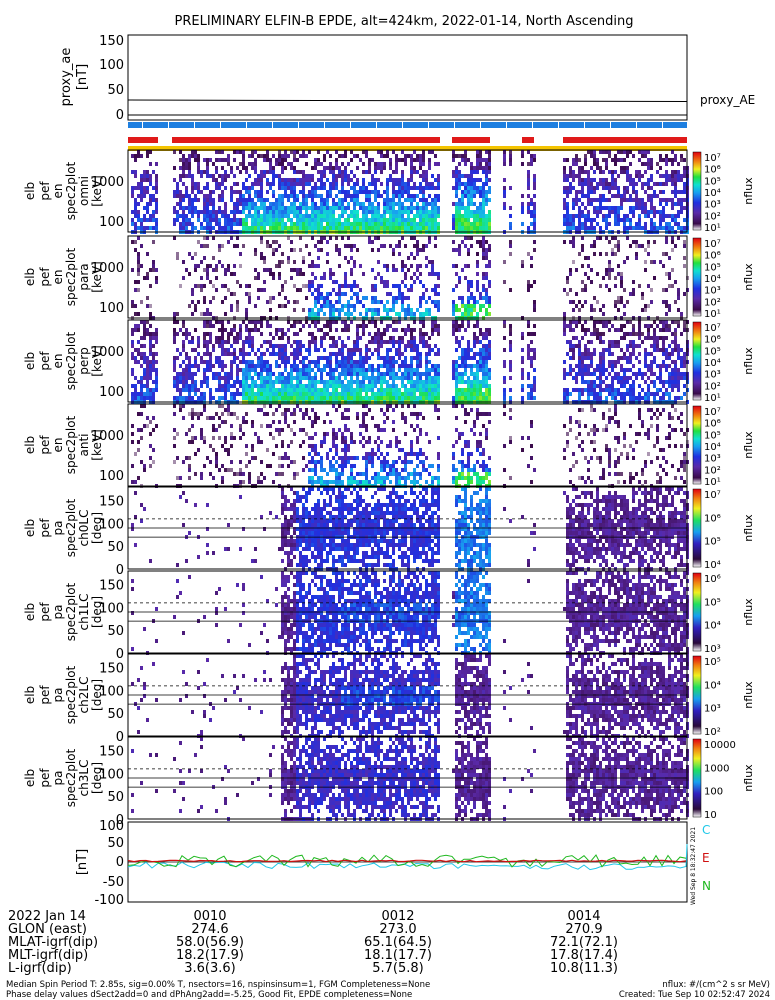 The image size is (775, 1000). I want to click on panel-ytick: 100, so click(111, 308).